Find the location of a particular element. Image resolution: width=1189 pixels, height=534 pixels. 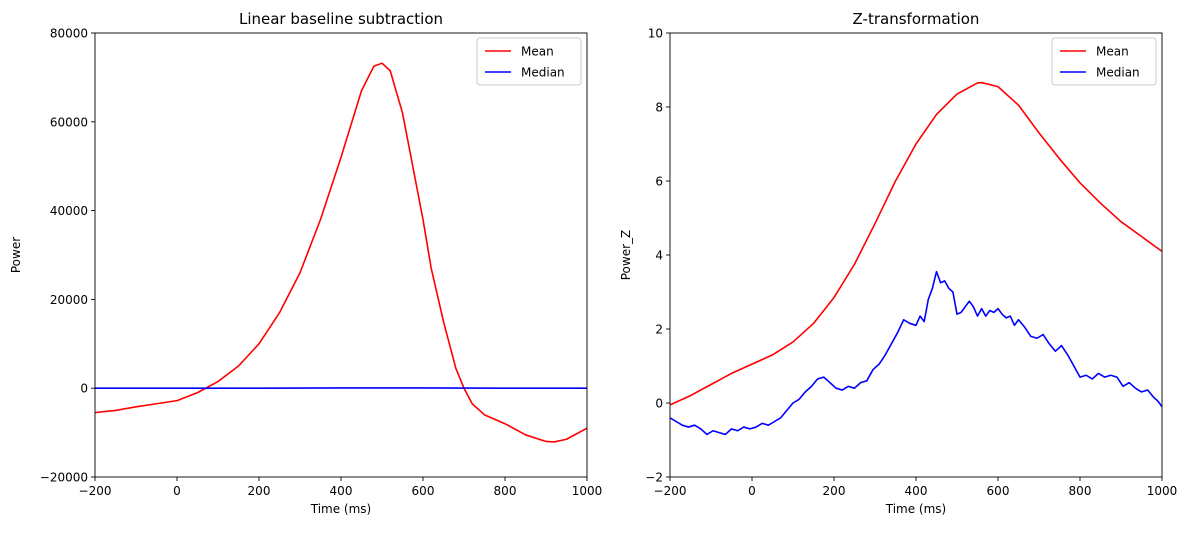

y-tick-label: 60000 is located at coordinates (69, 122).